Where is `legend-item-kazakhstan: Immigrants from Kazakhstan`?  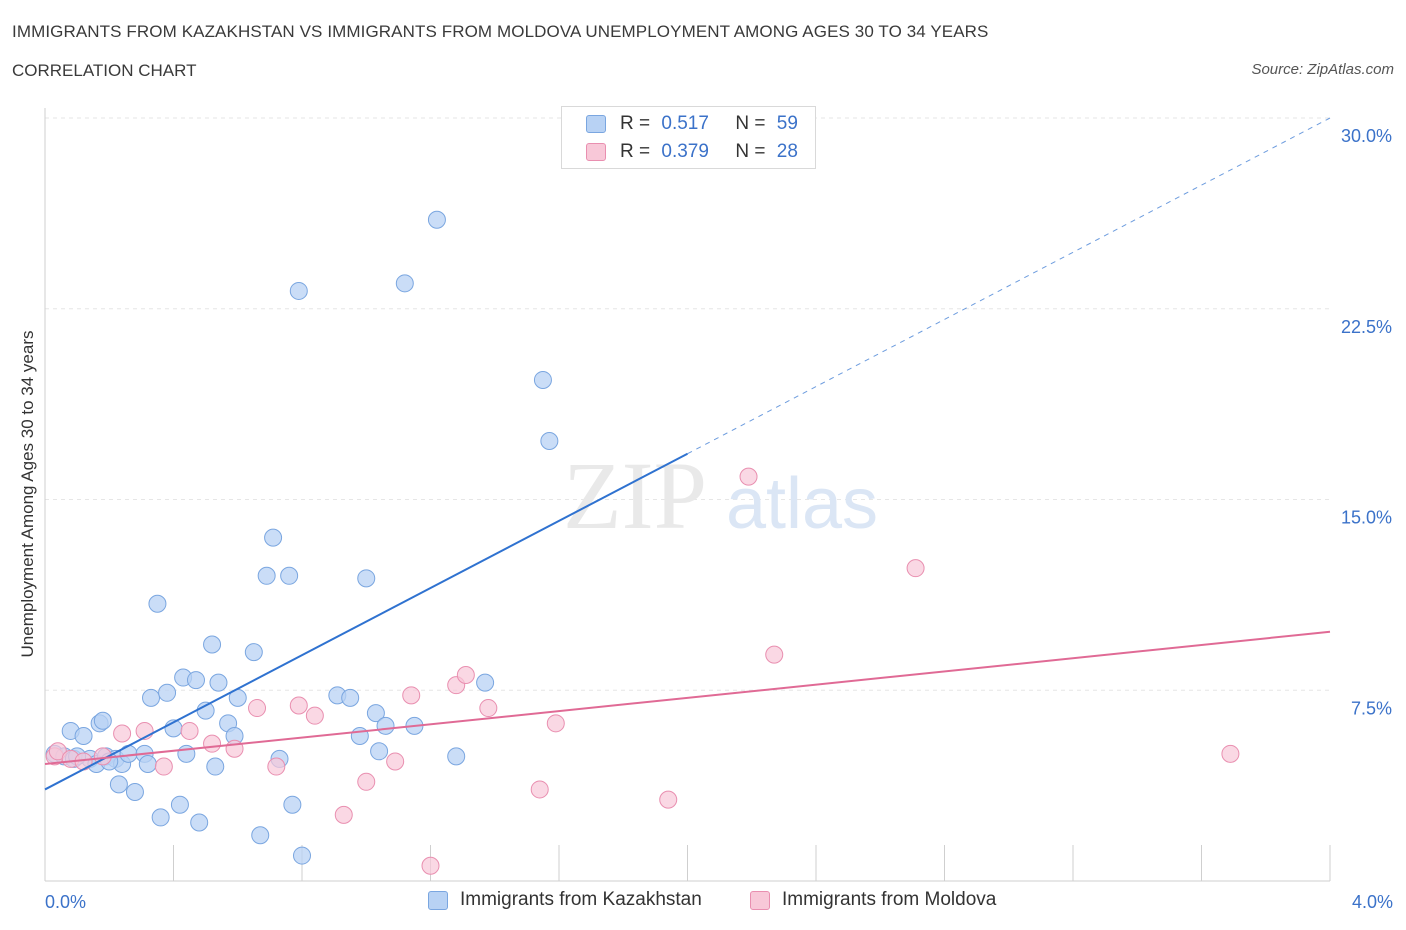 legend-item-kazakhstan: Immigrants from Kazakhstan is located at coordinates (565, 900).